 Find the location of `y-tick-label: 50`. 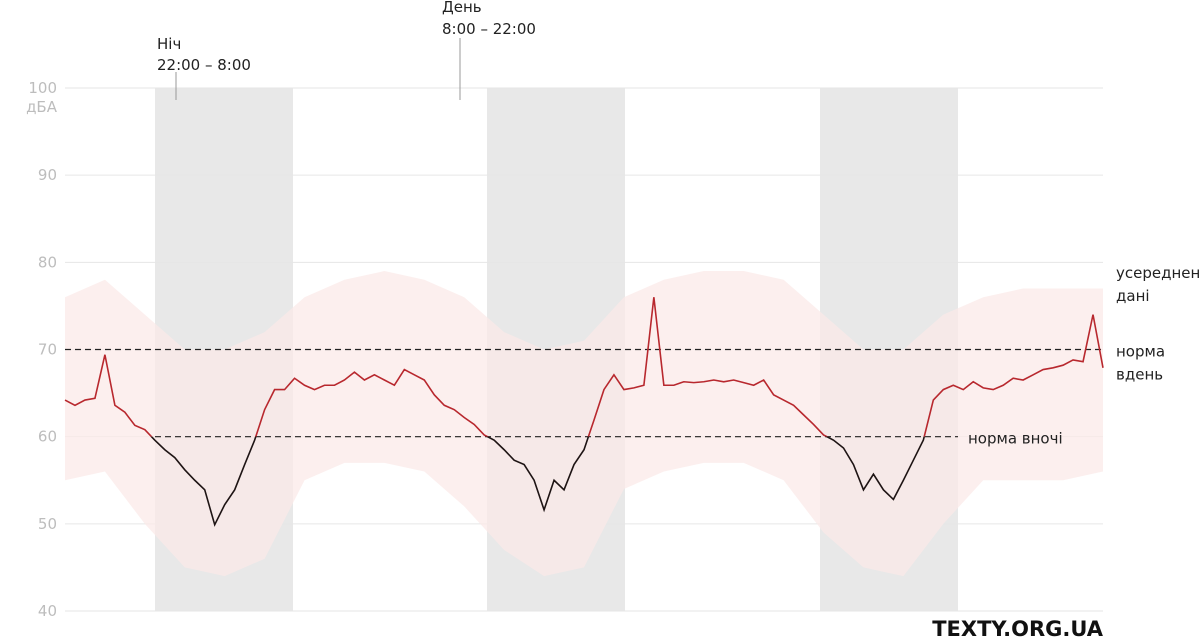

y-tick-label: 50 is located at coordinates (47, 524).